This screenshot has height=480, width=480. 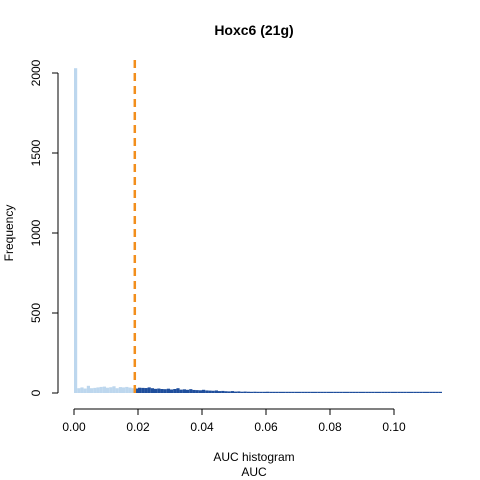 I want to click on x-tick-label: 0.04, so click(x=202, y=427).